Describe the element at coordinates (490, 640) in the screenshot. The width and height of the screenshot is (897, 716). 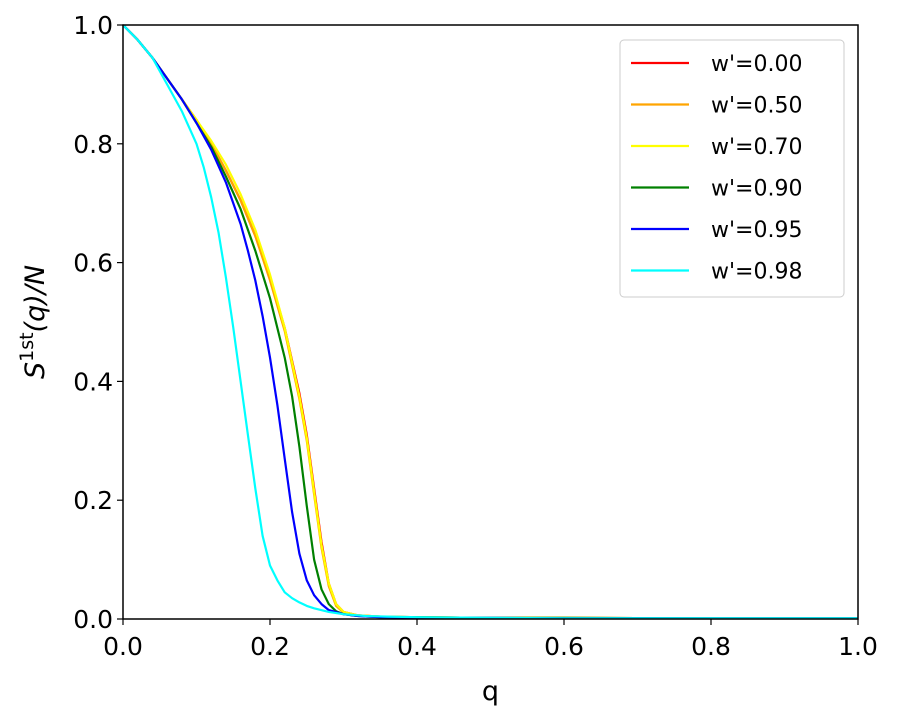
I see `x-axis-ticks: 0.0 0.2 0.4 0.6 0.8 1.0` at that location.